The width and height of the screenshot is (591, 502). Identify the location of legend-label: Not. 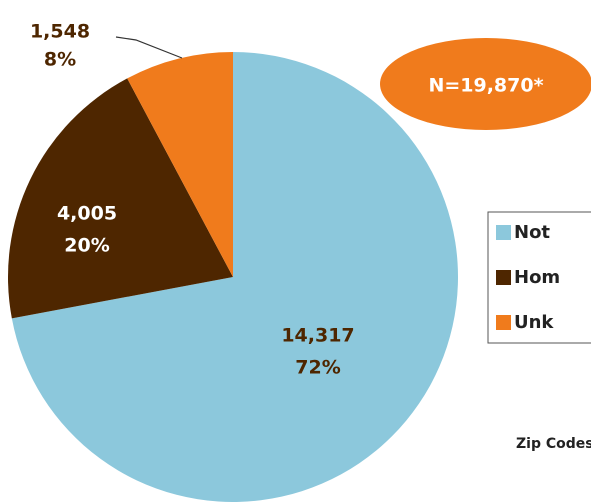
(532, 232).